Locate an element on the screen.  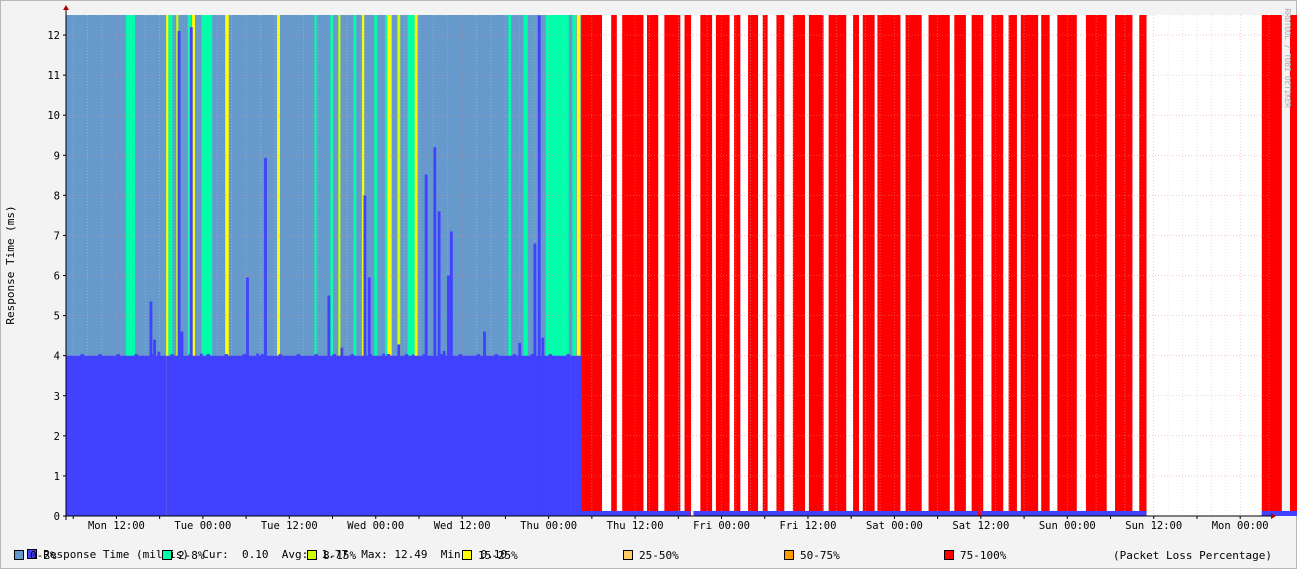
y-tick-label: 11 is located at coordinates (53, 76).